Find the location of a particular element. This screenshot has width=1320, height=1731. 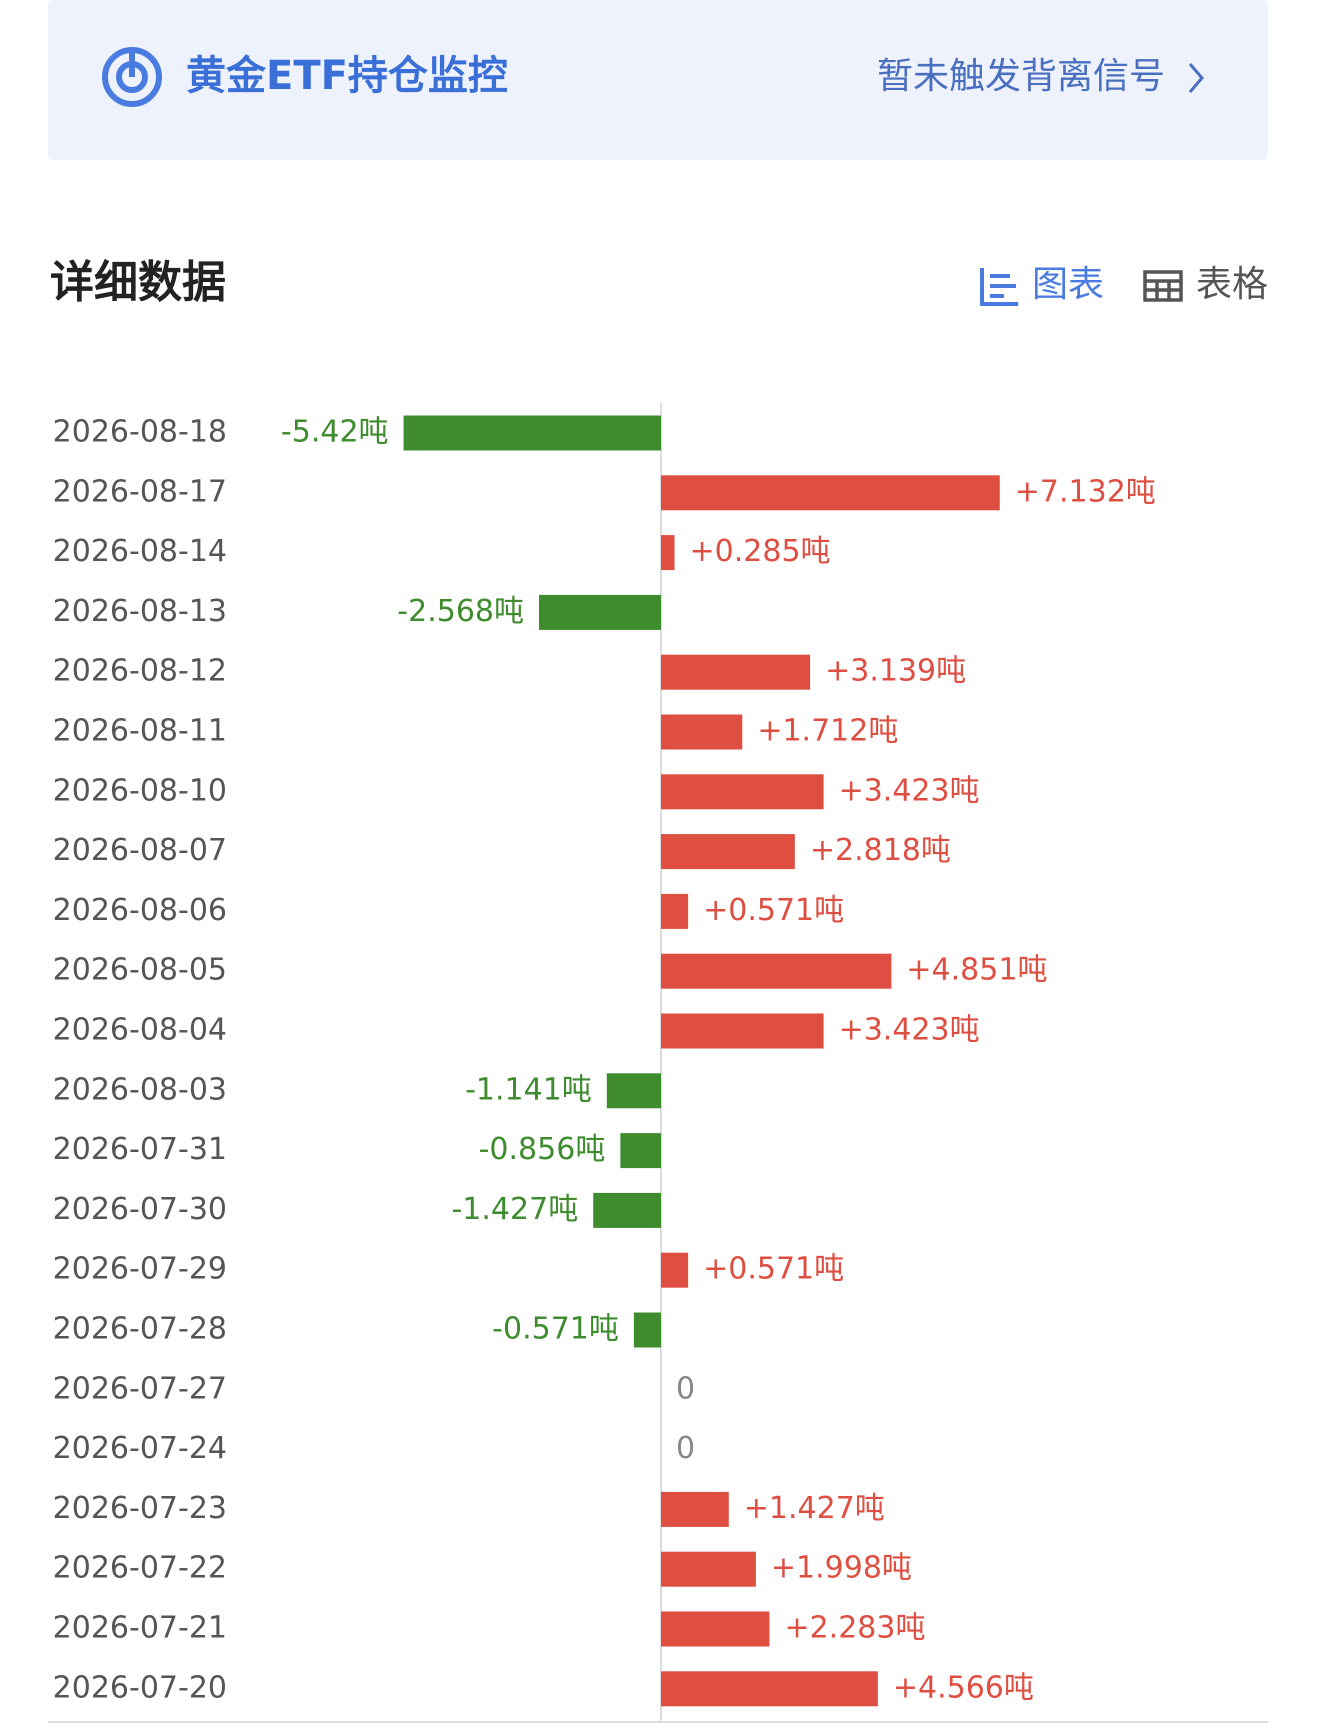

value-label: -2.568吨 is located at coordinates (460, 611).